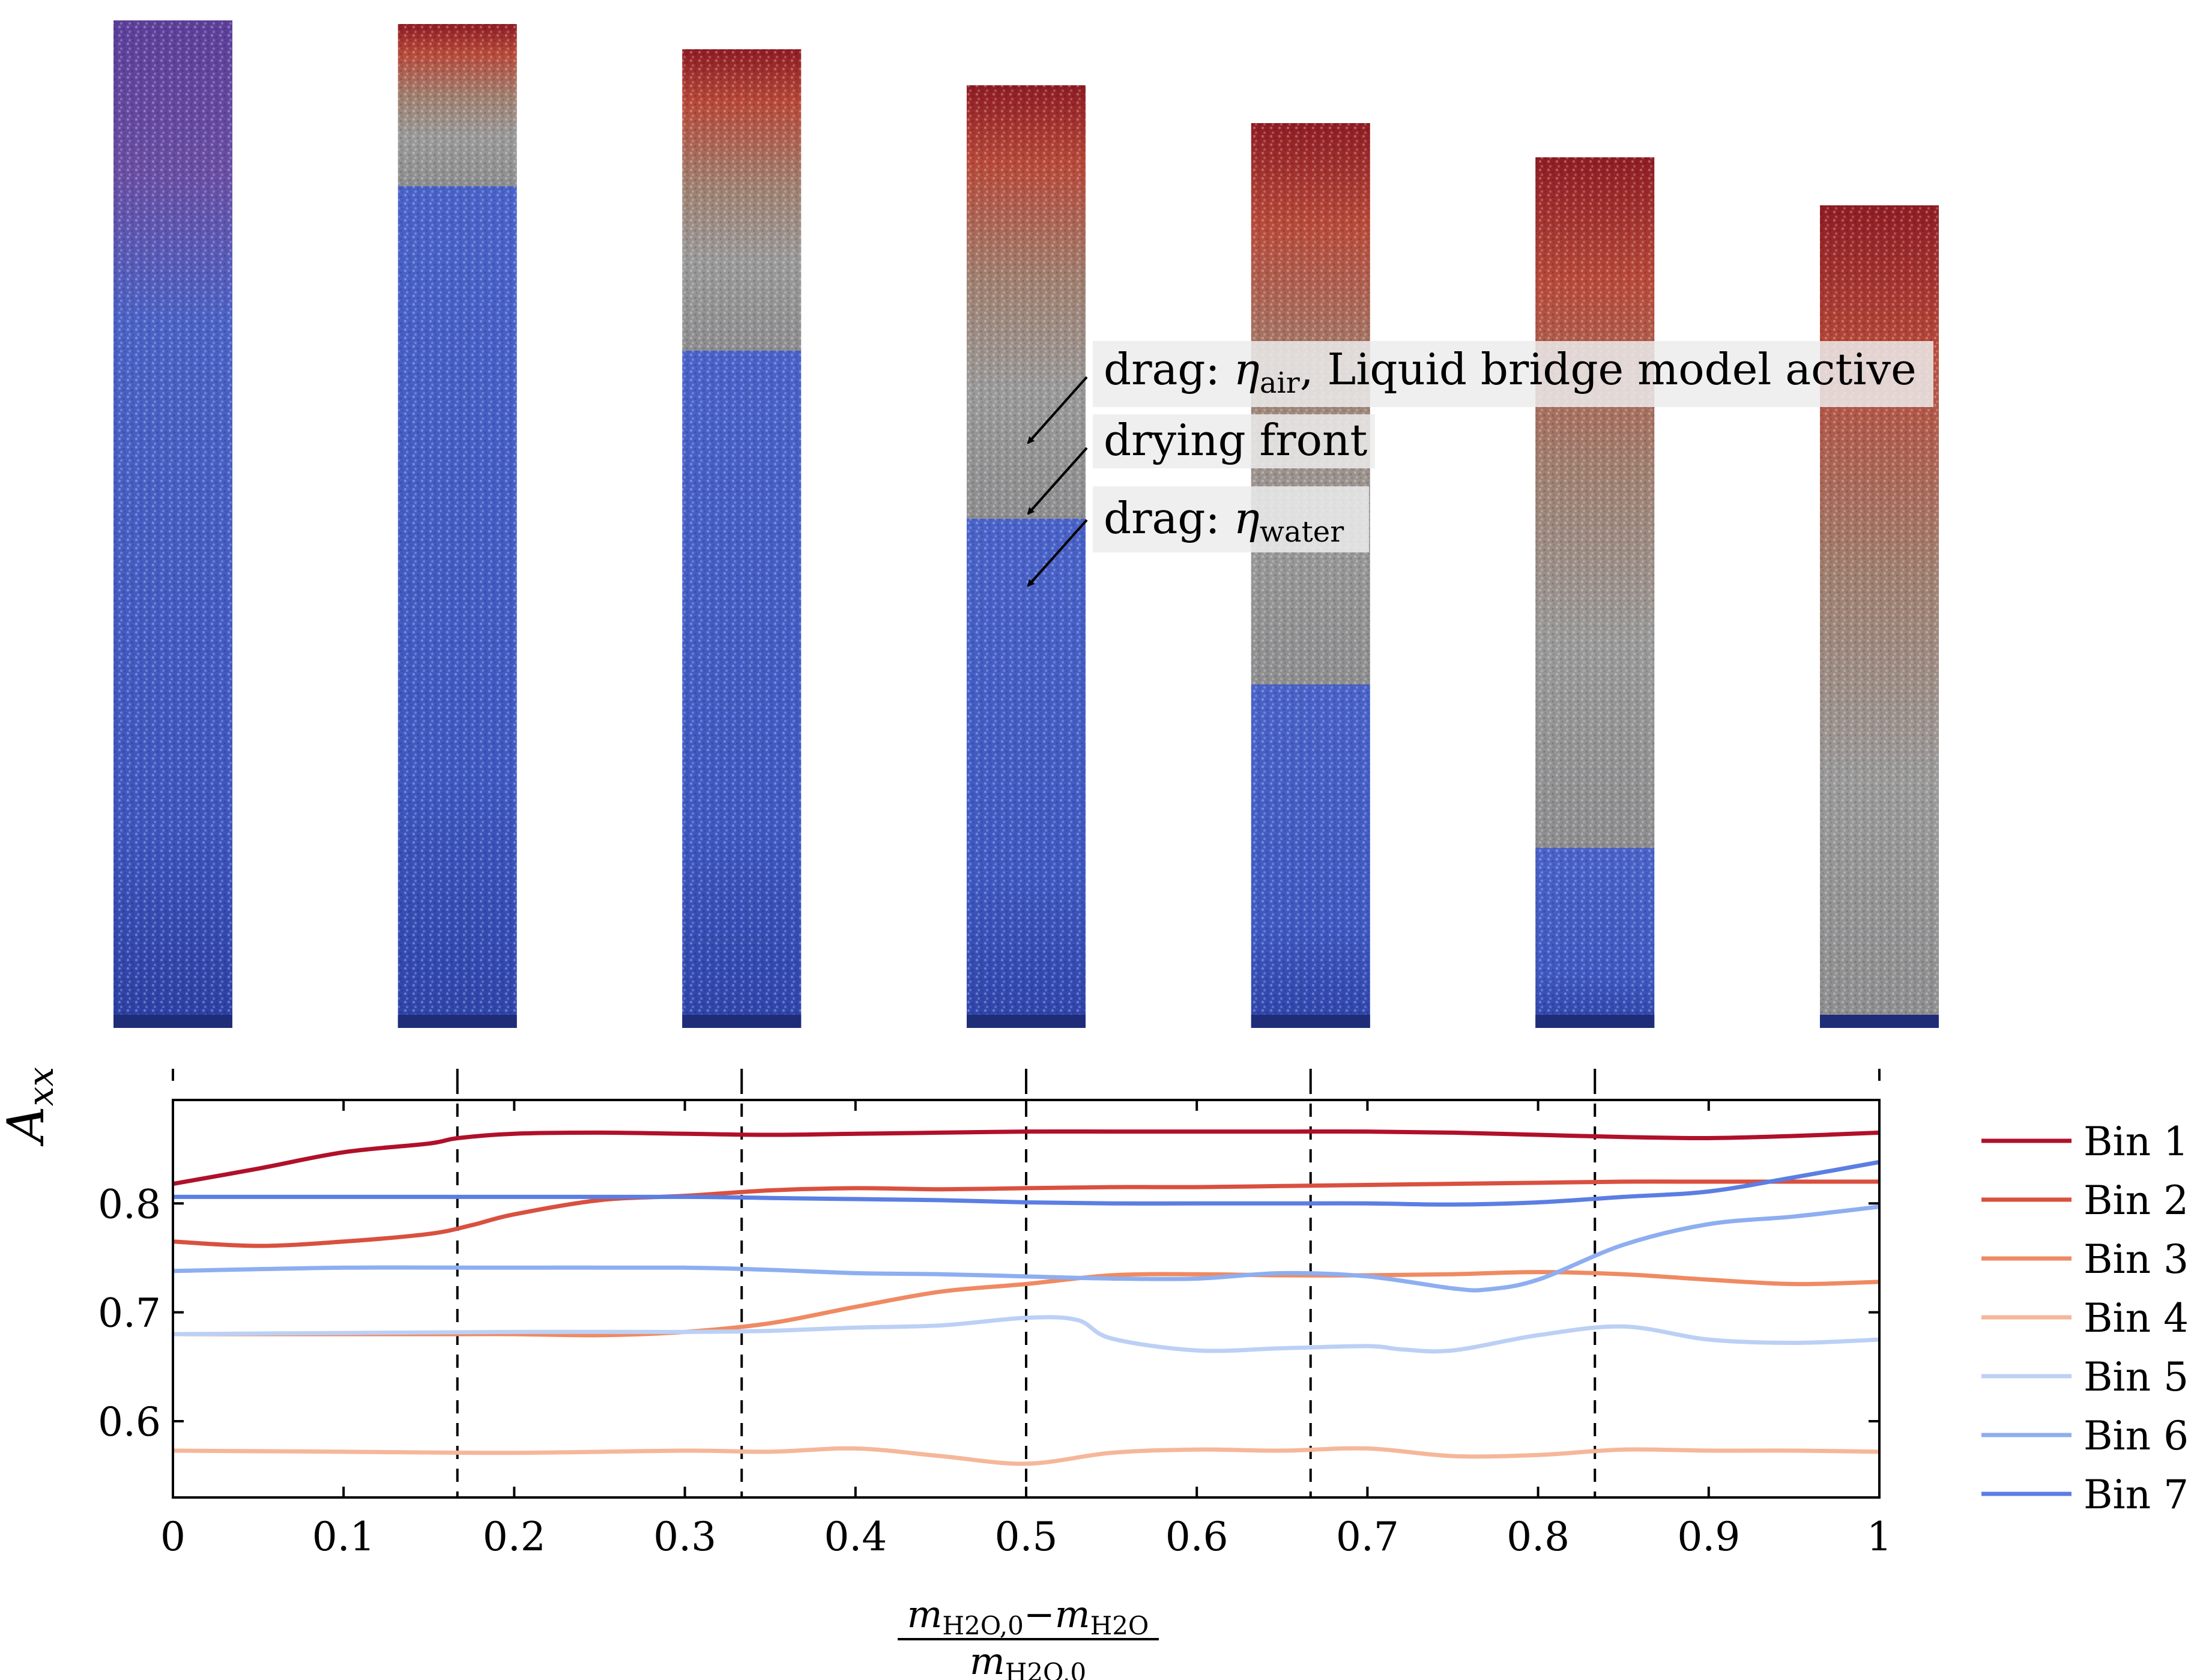 The height and width of the screenshot is (1680, 2206). Describe the element at coordinates (1510, 372) in the screenshot. I see `annotation-drag-air: drag: ηair, Liquid bridge model active` at that location.